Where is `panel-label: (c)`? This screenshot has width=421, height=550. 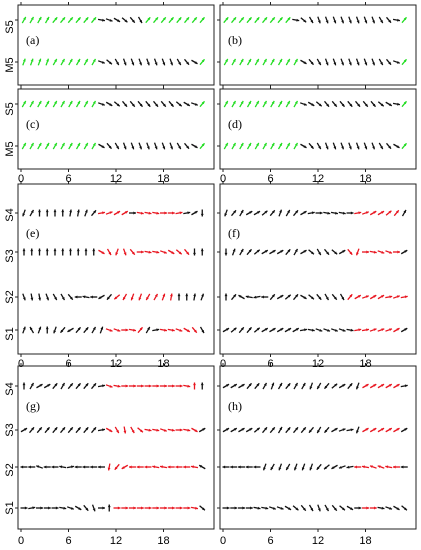 panel-label: (c) is located at coordinates (32, 124).